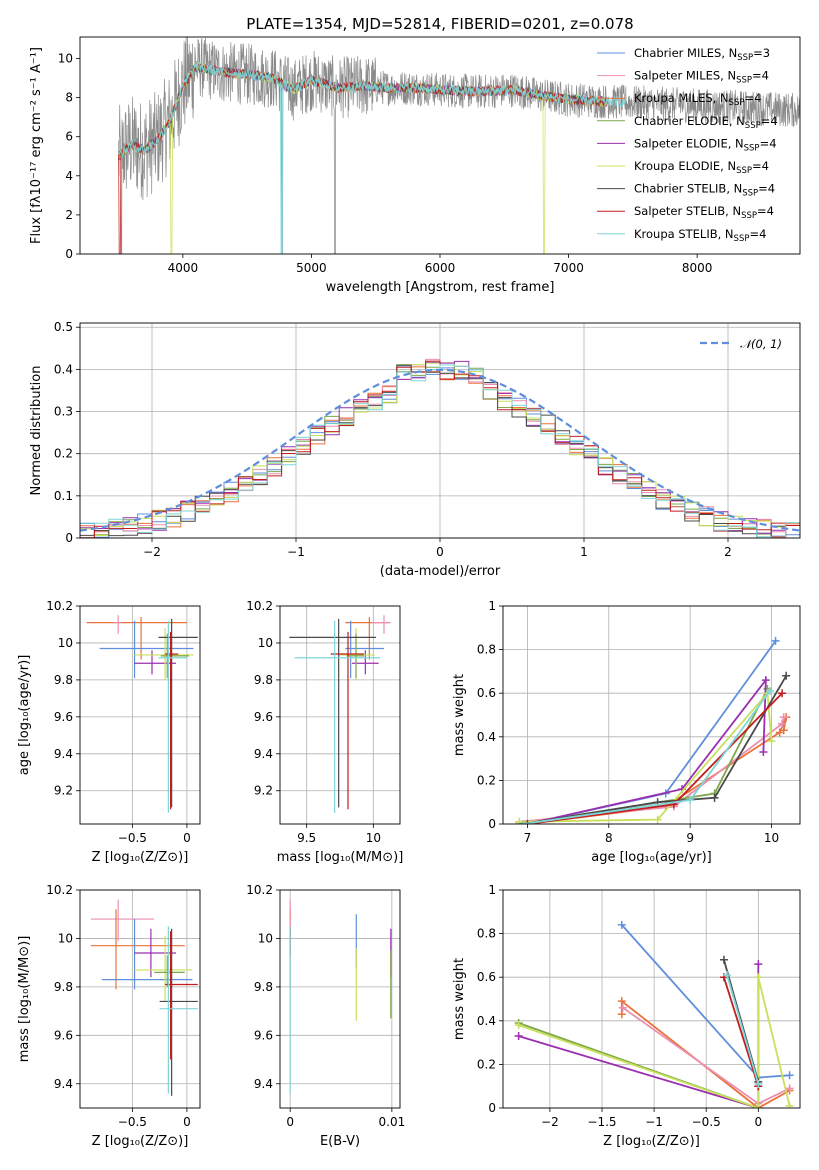 This screenshot has height=1170, width=819. What do you see at coordinates (741, 1031) in the screenshot?
I see `series-line-red` at bounding box center [741, 1031].